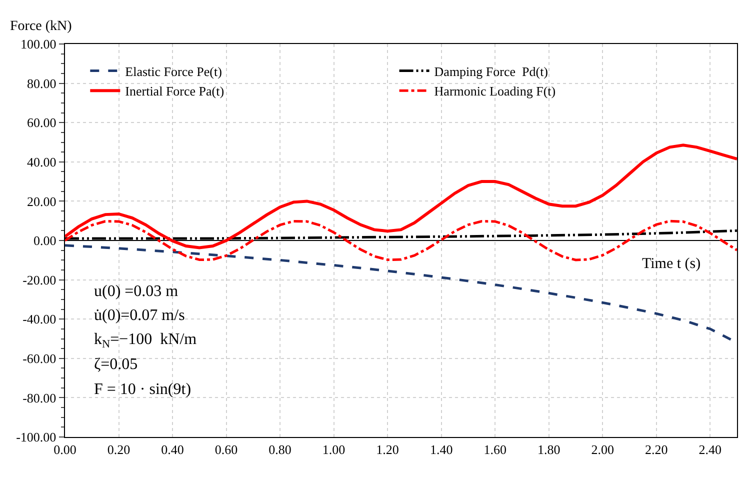  Describe the element at coordinates (548, 449) in the screenshot. I see `x-tick-label: 1.80` at that location.